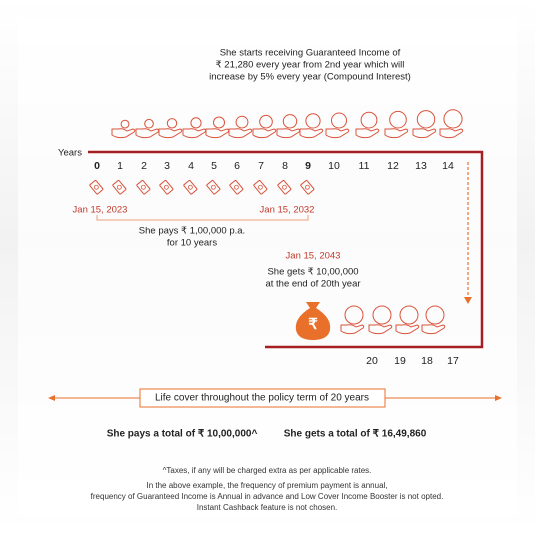 The image size is (535, 533). Describe the element at coordinates (192, 243) in the screenshot. I see `payment-line: for 10 years` at that location.